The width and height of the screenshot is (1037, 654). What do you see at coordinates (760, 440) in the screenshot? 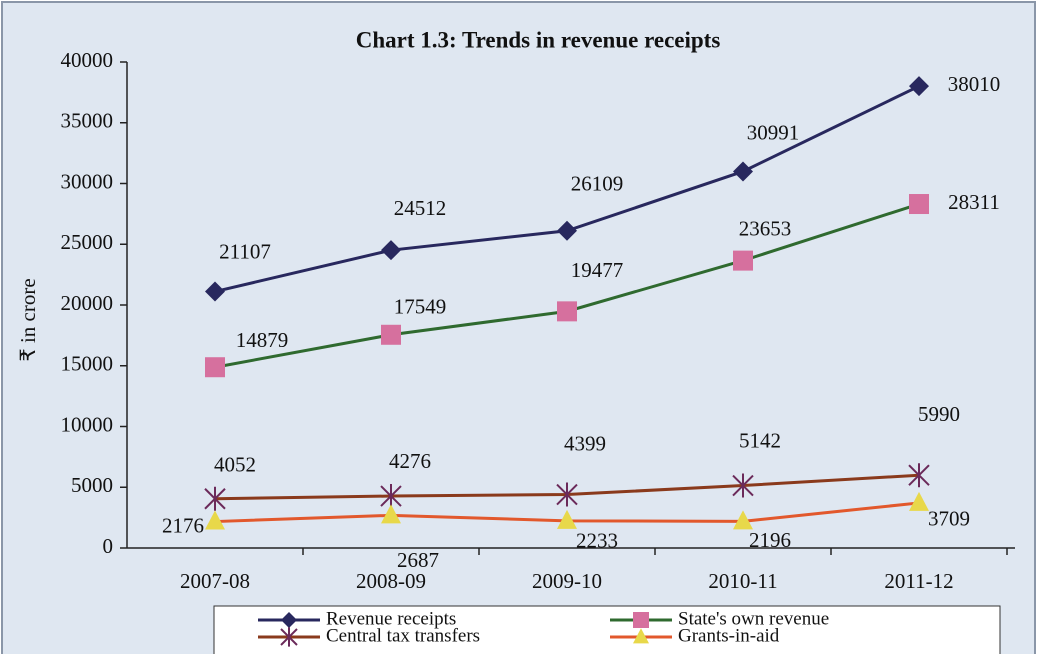
I see `data-label: 5142` at bounding box center [760, 440].